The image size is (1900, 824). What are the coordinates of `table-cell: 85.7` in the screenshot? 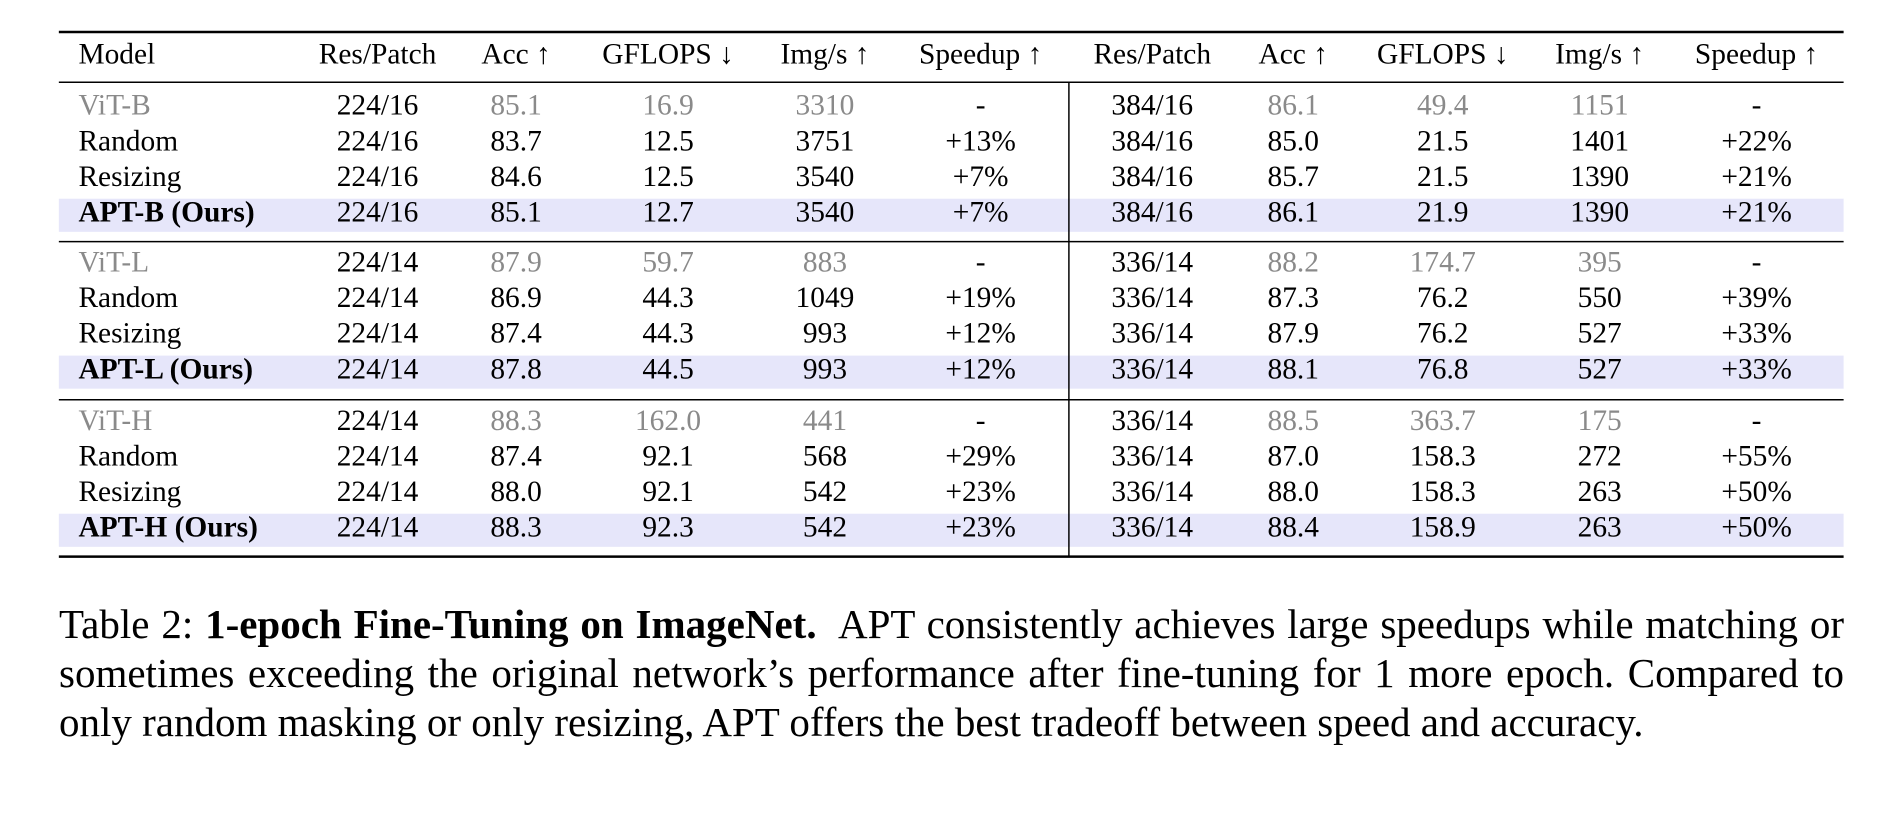 It's located at (1292, 177).